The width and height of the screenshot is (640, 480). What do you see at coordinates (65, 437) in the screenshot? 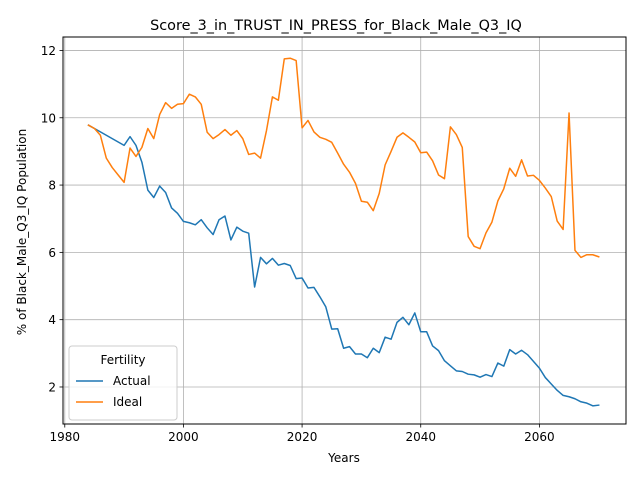
I see `x-tick-label: 1980` at bounding box center [65, 437].